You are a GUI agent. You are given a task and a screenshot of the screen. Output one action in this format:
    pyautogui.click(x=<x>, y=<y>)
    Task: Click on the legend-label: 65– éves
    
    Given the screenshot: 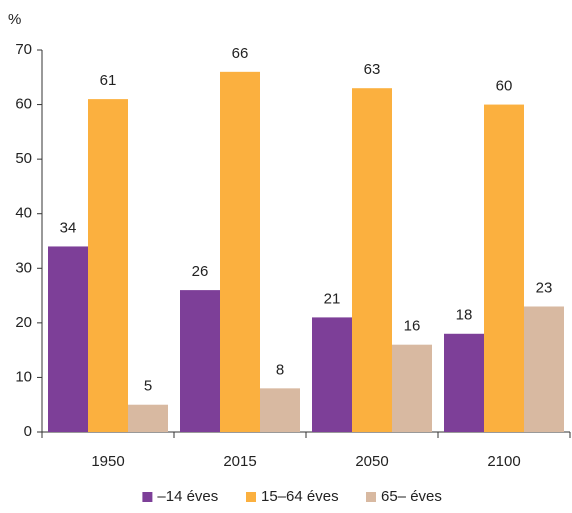 What is the action you would take?
    pyautogui.click(x=411, y=496)
    